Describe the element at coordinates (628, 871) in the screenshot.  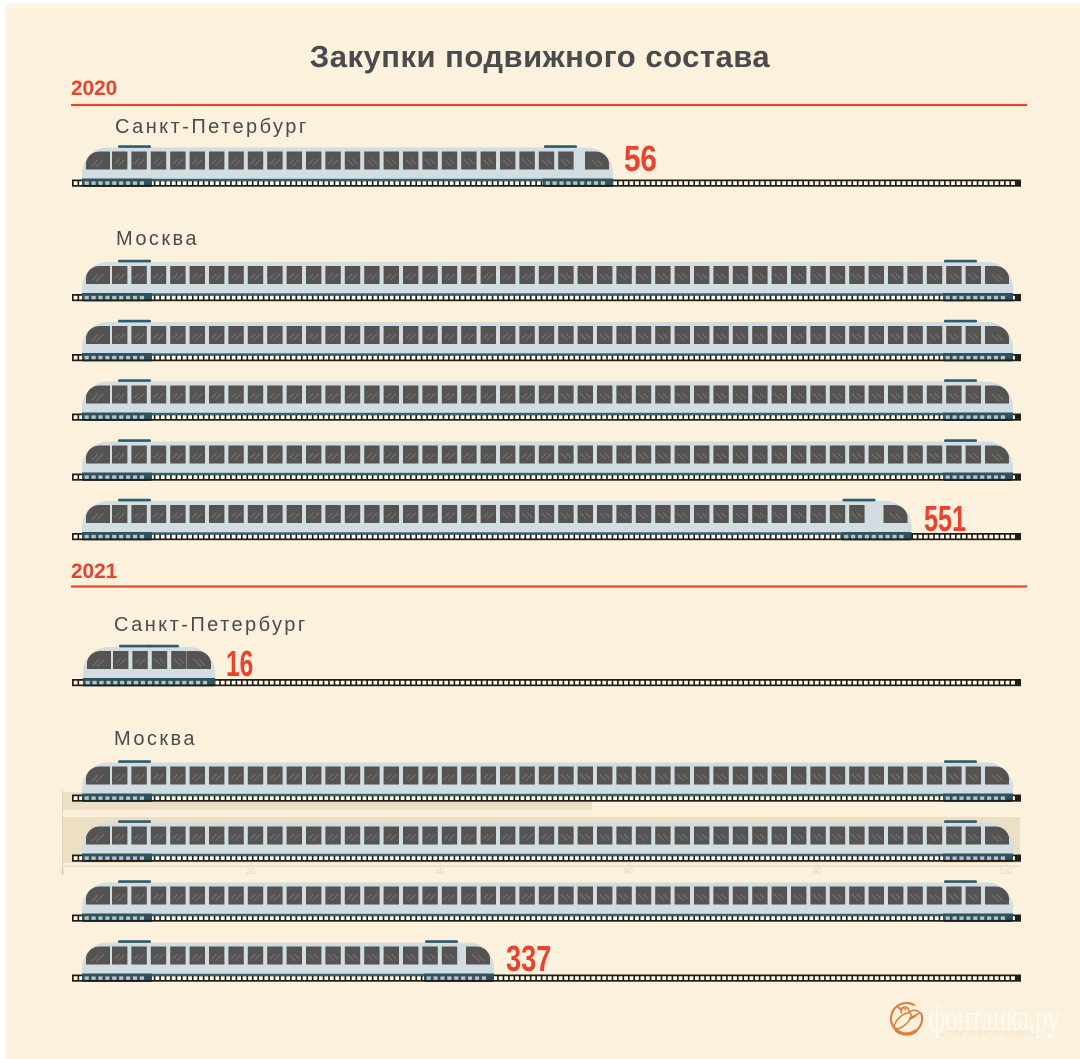
I see `svg-text: 60` at that location.